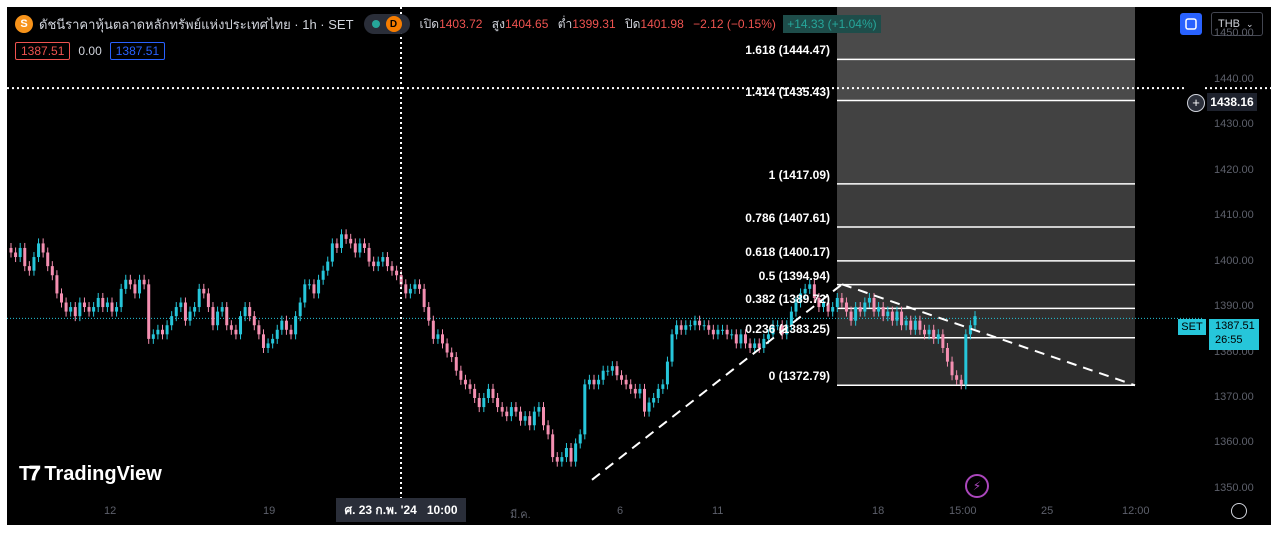 This screenshot has height=537, width=1281. What do you see at coordinates (565, 23) in the screenshot?
I see `low-label: ต่ำ` at bounding box center [565, 23].